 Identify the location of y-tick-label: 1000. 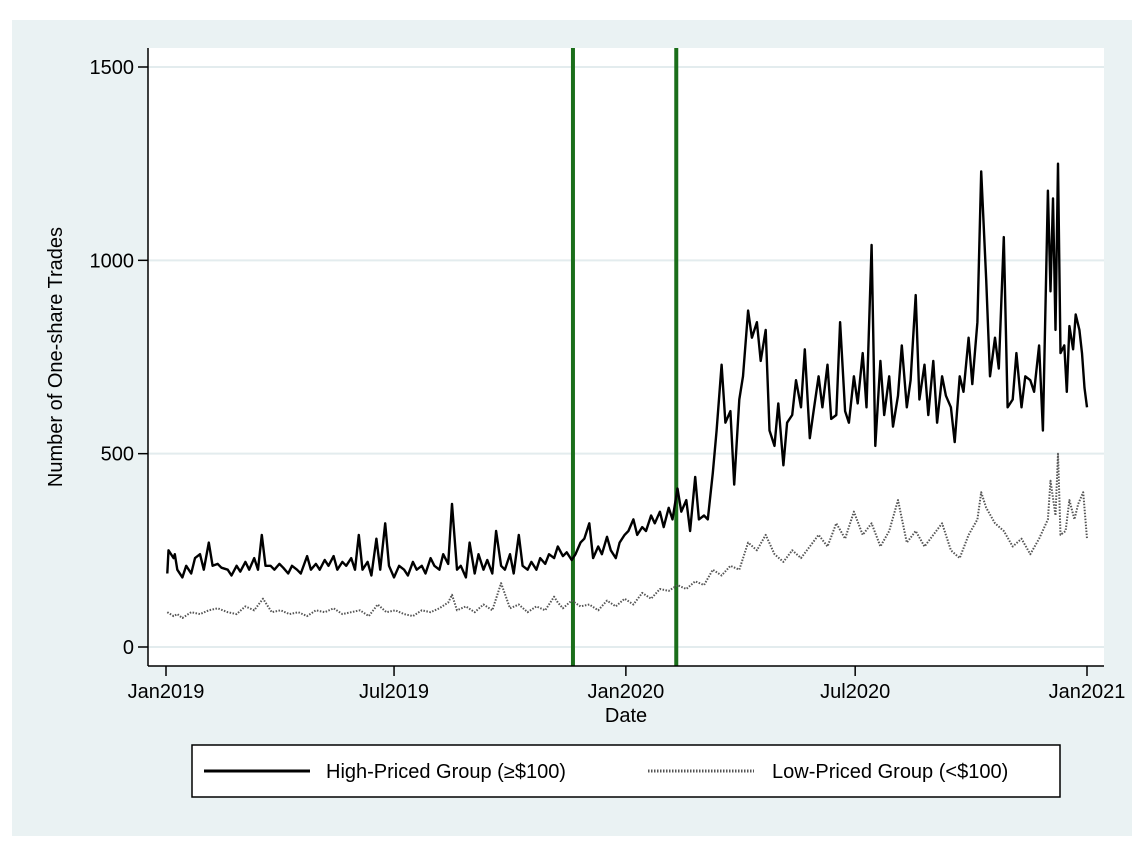
(112, 261).